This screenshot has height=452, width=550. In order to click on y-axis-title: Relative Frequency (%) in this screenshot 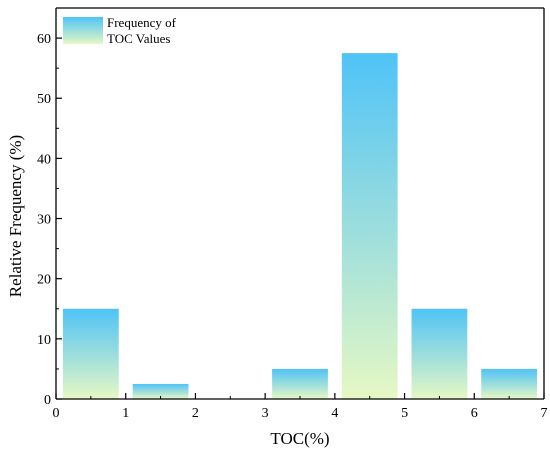, I will do `click(15, 216)`.